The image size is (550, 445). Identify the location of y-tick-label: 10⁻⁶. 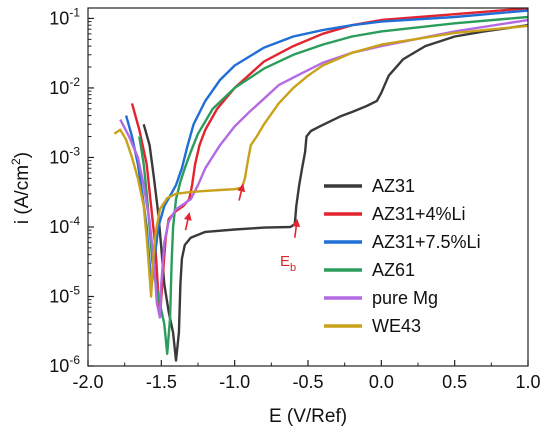
(64, 364).